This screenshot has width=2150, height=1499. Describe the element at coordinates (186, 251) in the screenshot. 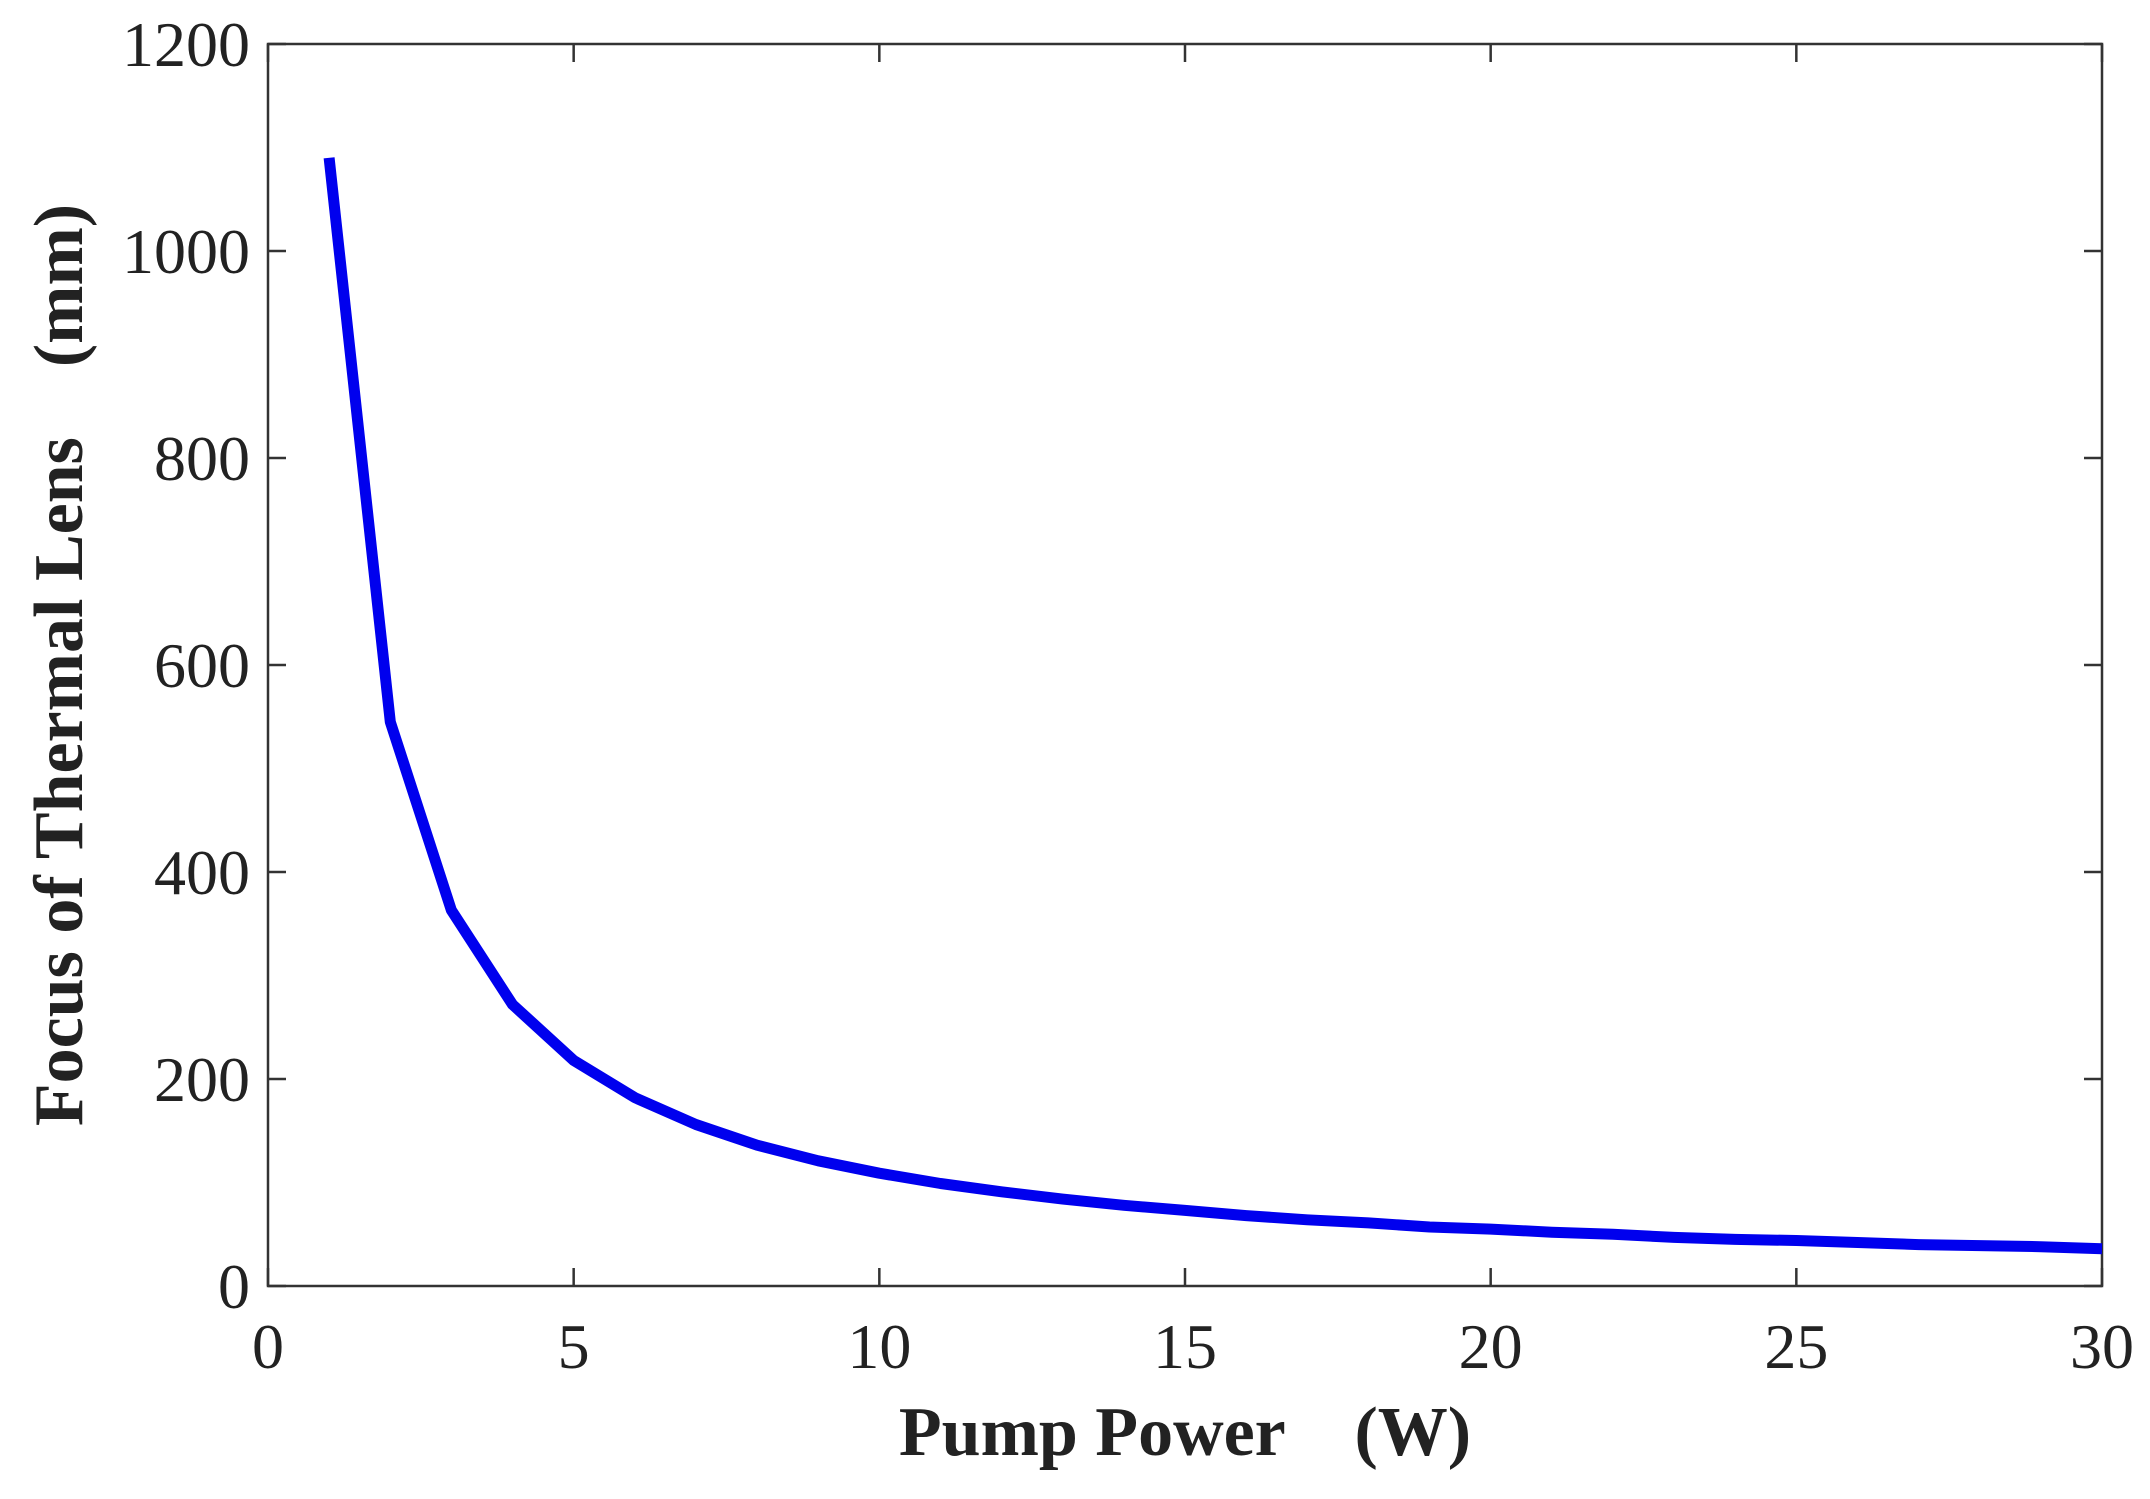

I see `y-tick-label: 1000` at that location.